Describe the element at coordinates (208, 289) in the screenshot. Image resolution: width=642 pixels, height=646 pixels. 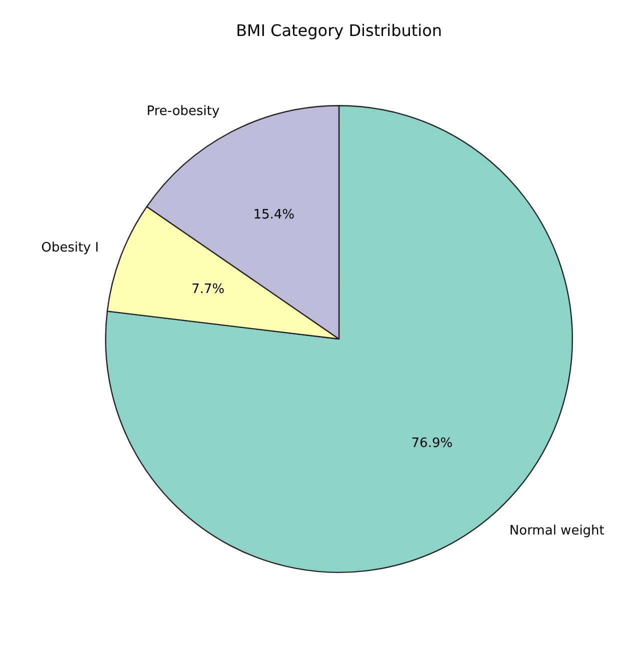
I see `data-label: 7.7%` at that location.